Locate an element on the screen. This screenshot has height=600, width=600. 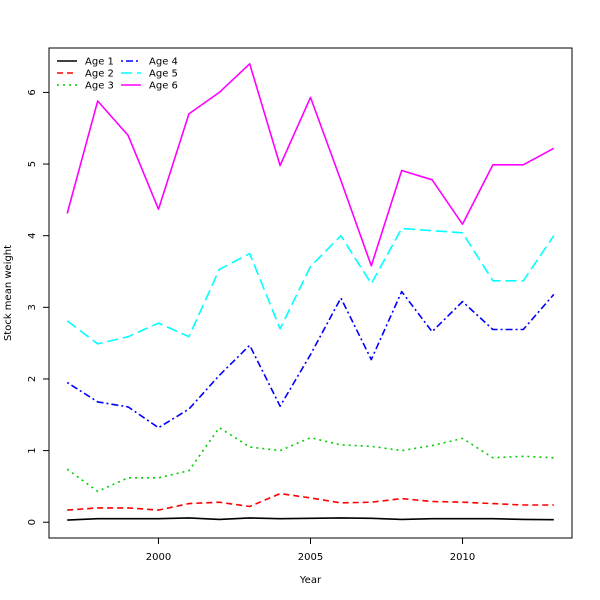
y-tick-label: 2 is located at coordinates (32, 379).